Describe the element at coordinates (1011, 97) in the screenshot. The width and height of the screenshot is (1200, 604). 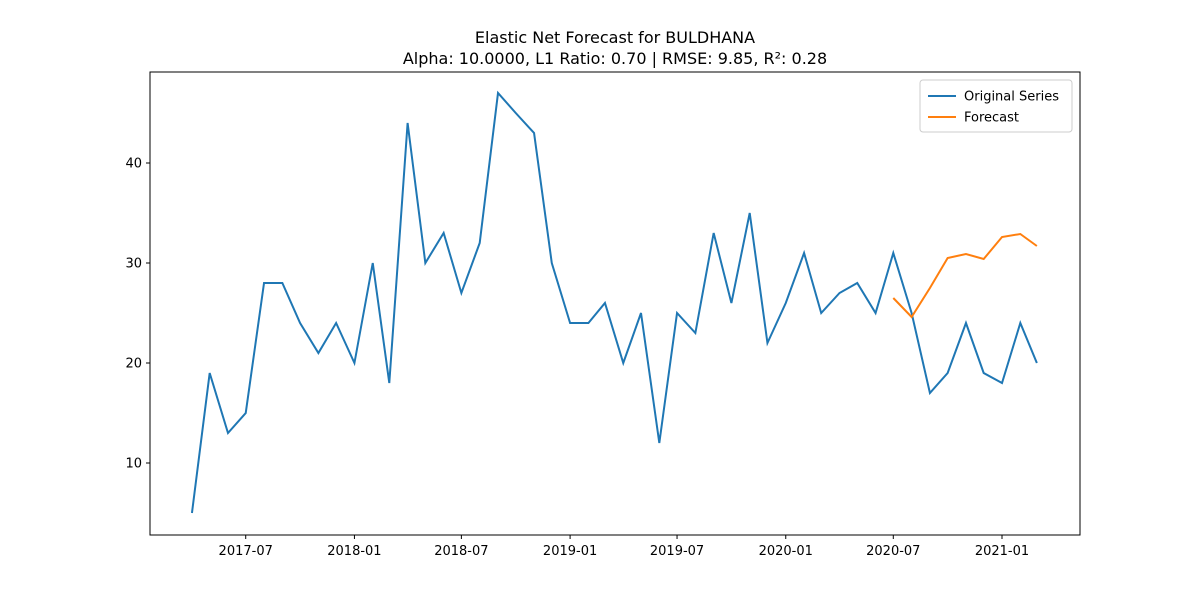
I see `legend-label: Original Series` at that location.